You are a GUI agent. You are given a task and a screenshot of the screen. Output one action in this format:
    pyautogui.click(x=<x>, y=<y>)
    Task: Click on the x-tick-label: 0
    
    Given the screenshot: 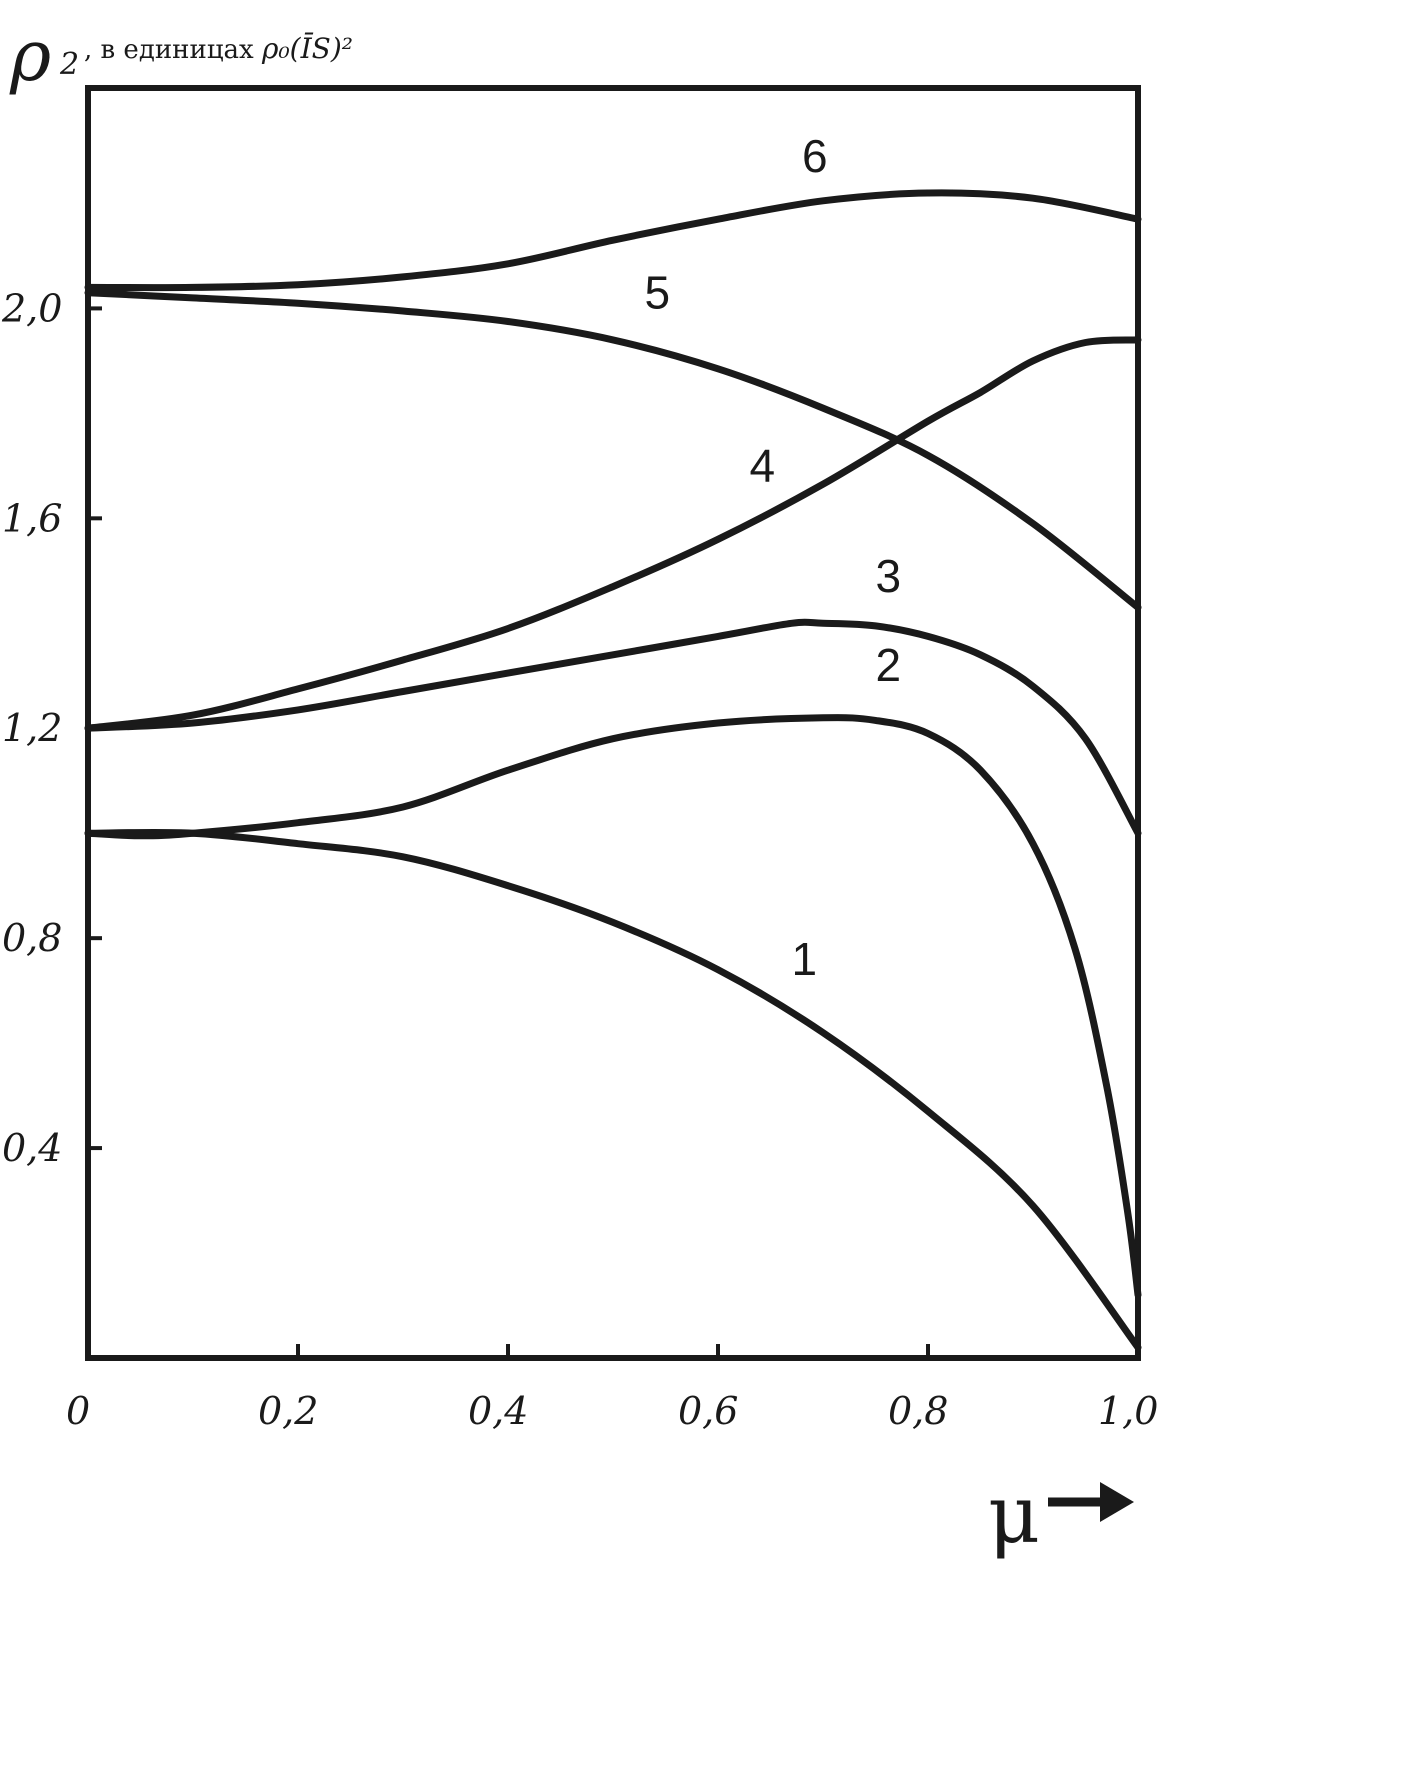 What is the action you would take?
    pyautogui.click(x=78, y=1411)
    